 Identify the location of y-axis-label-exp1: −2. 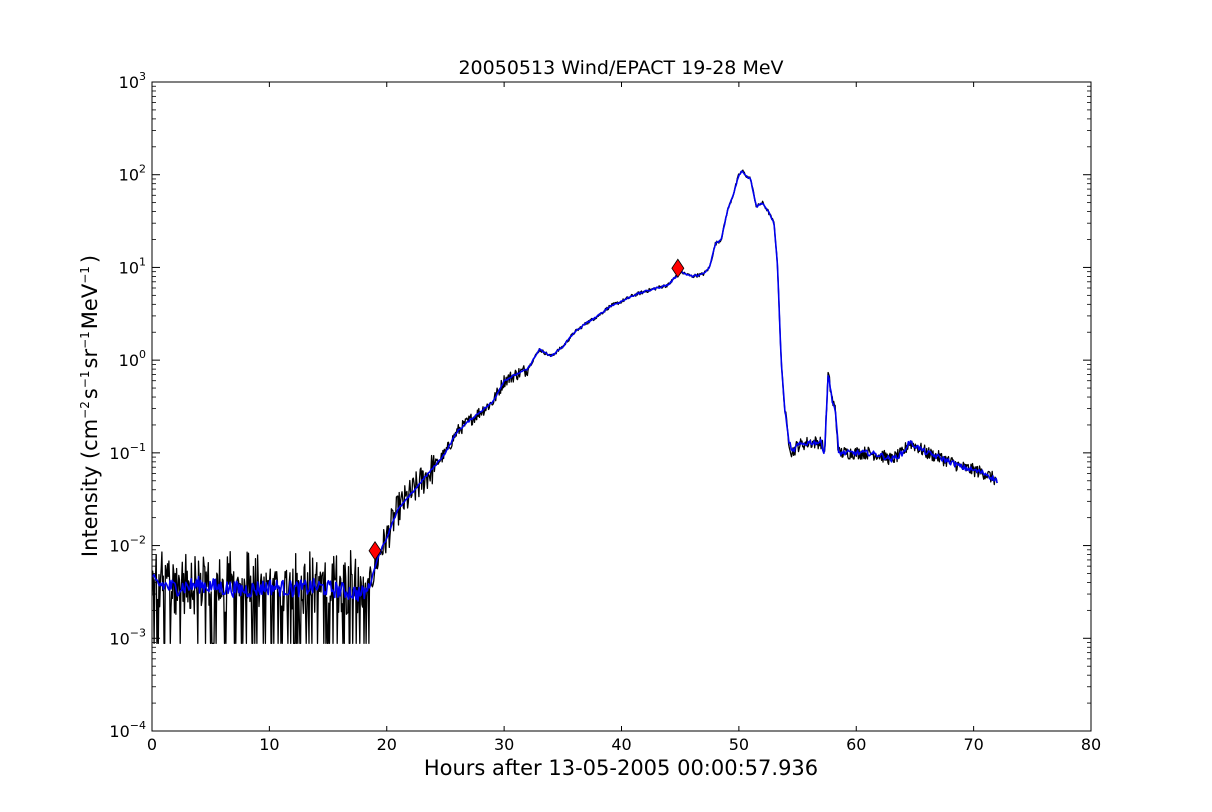
(85, 410).